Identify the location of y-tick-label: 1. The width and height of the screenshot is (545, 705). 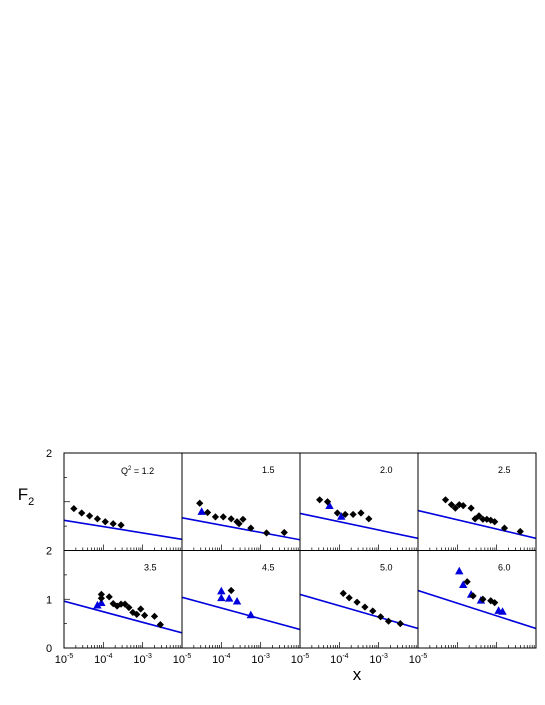
(49, 600).